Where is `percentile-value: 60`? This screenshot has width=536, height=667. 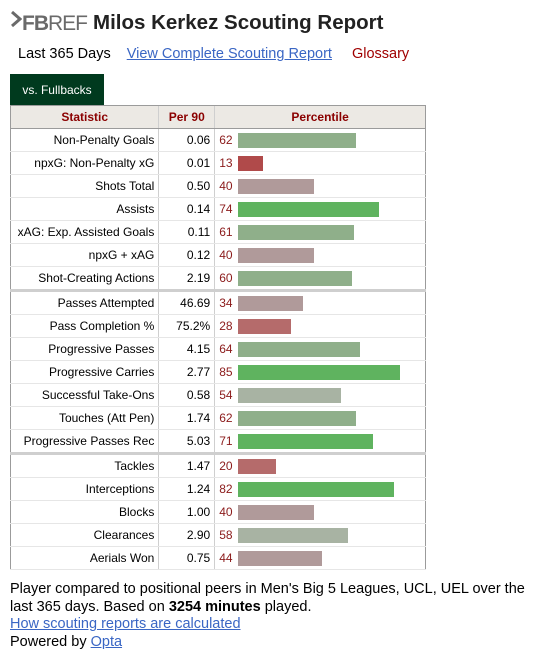
percentile-value: 60 is located at coordinates (226, 278).